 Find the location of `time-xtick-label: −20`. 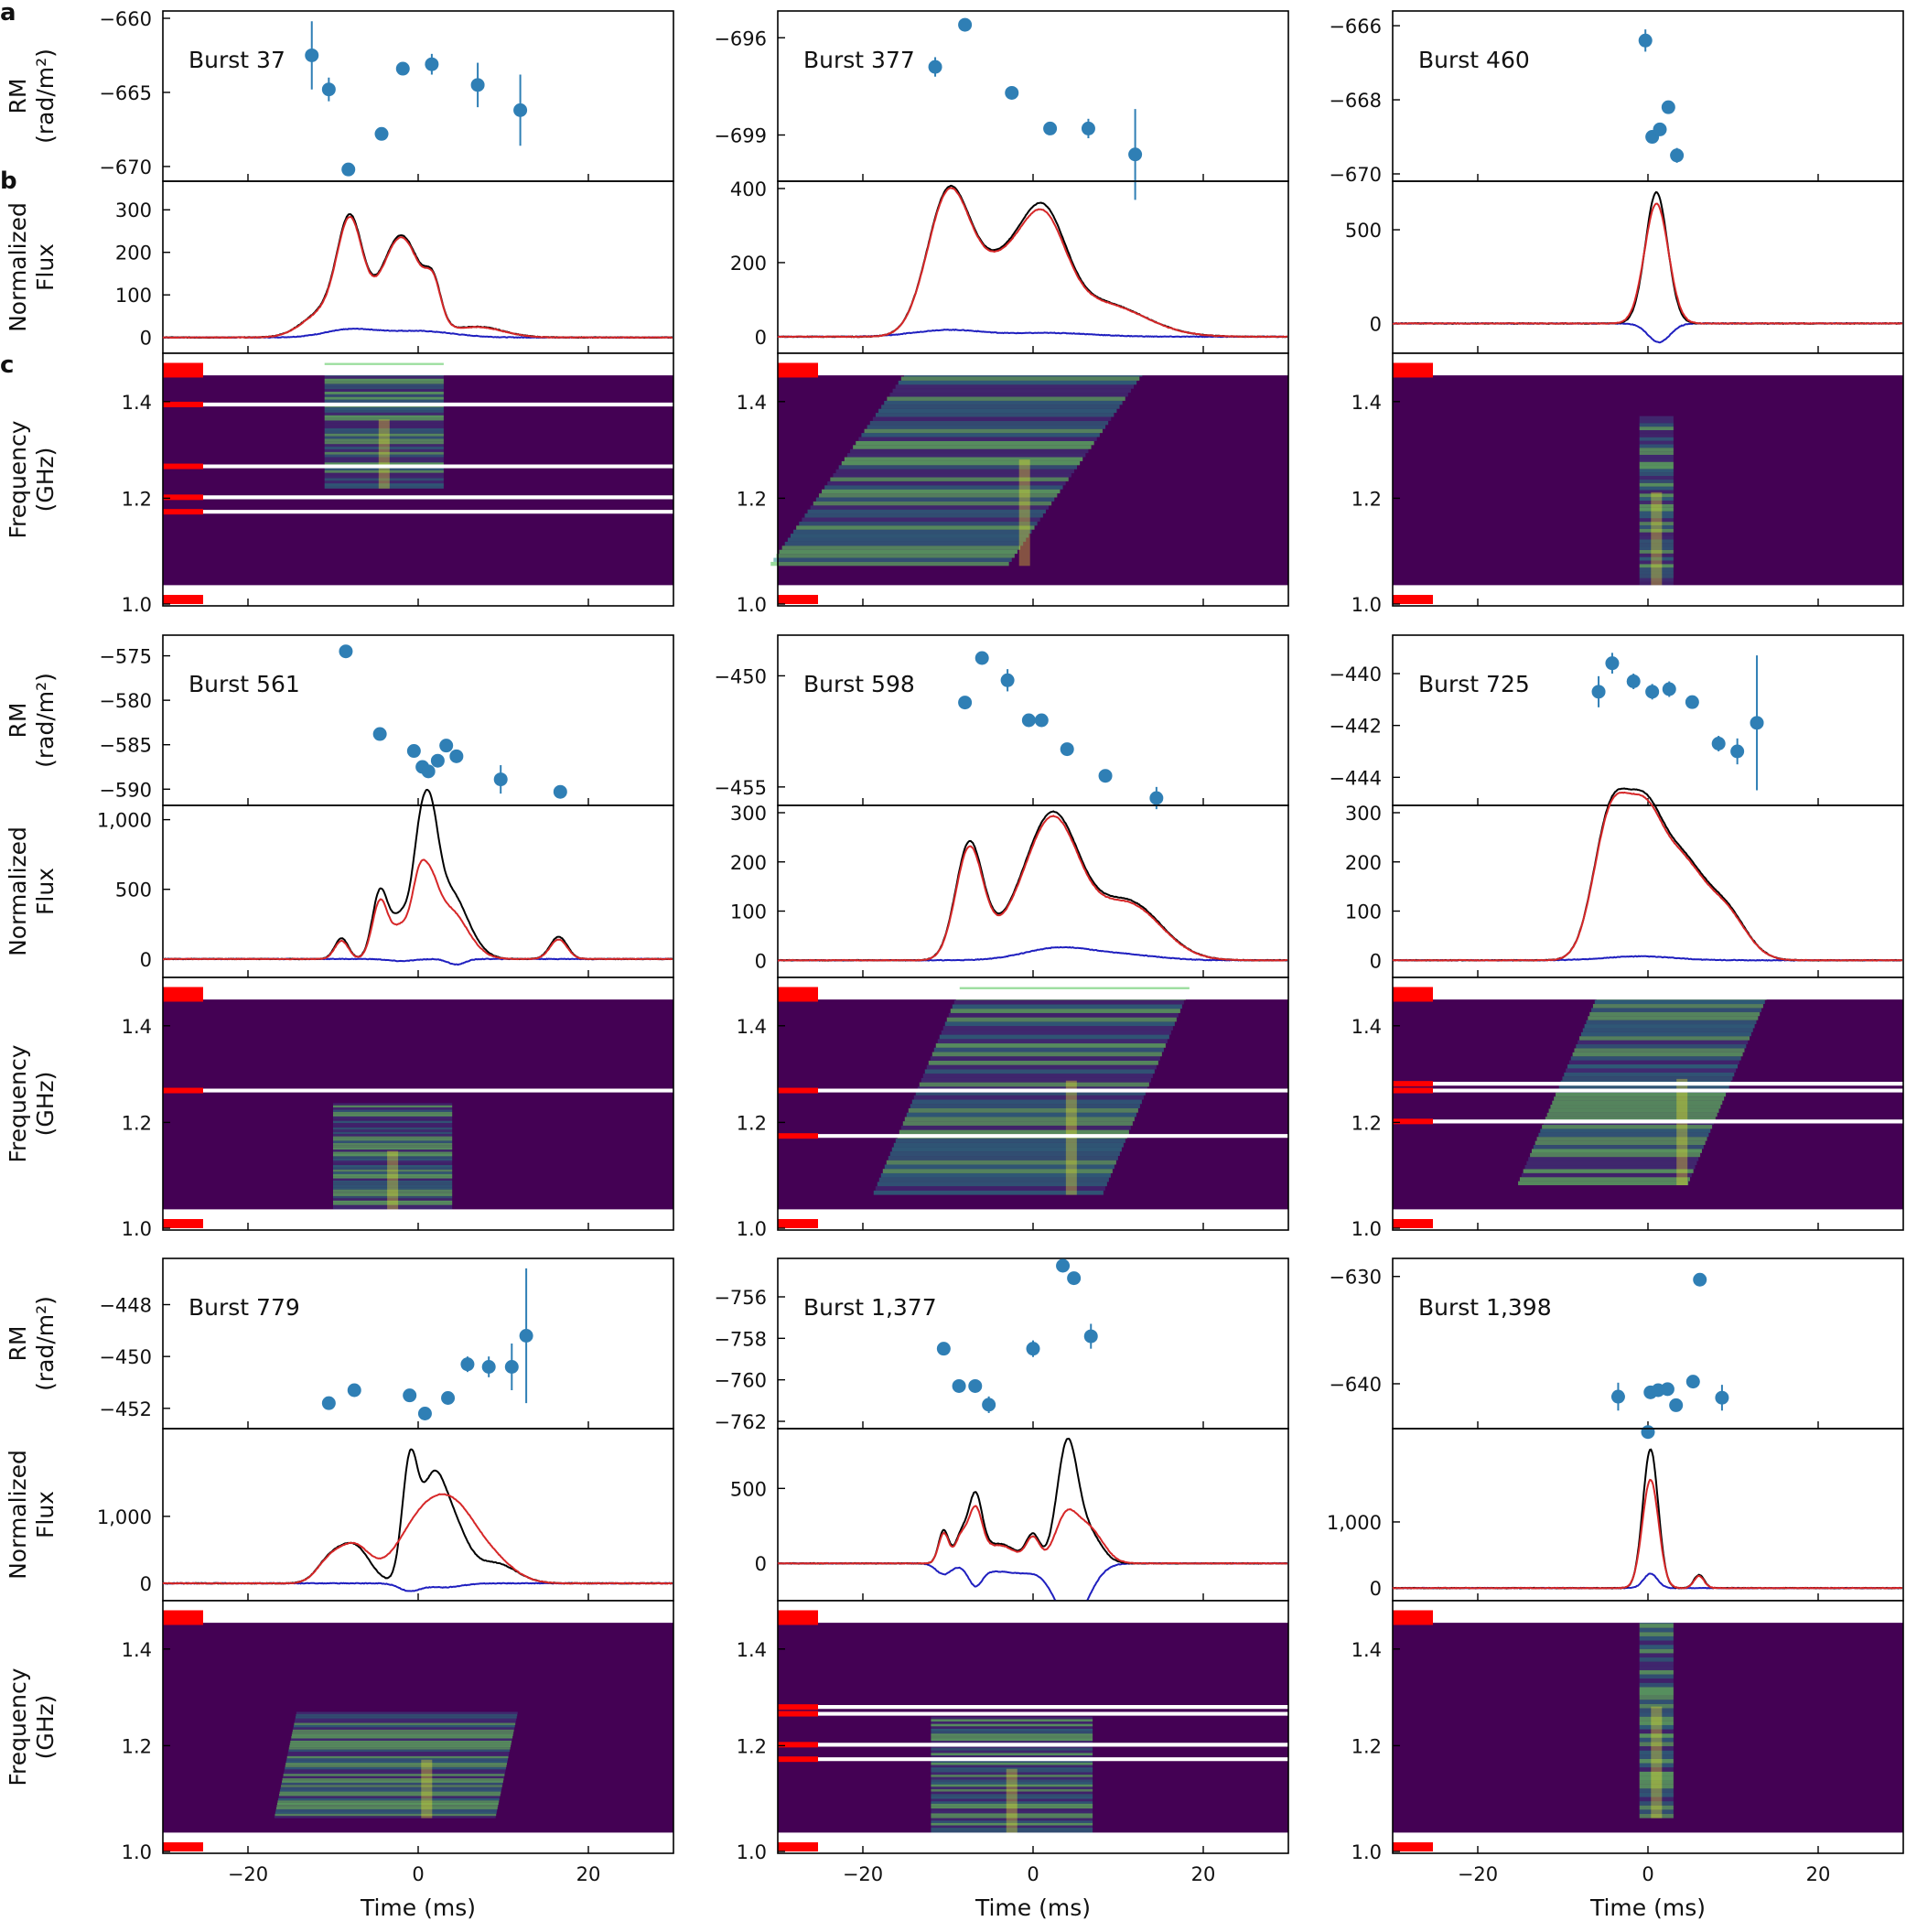

time-xtick-label: −20 is located at coordinates (248, 1874).